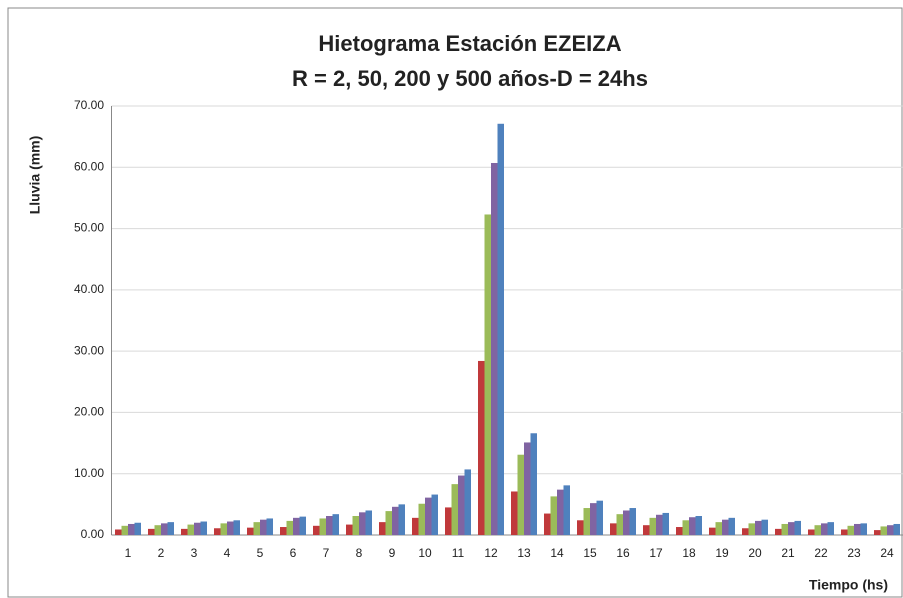  I want to click on x-tick-label: 2, so click(161, 553).